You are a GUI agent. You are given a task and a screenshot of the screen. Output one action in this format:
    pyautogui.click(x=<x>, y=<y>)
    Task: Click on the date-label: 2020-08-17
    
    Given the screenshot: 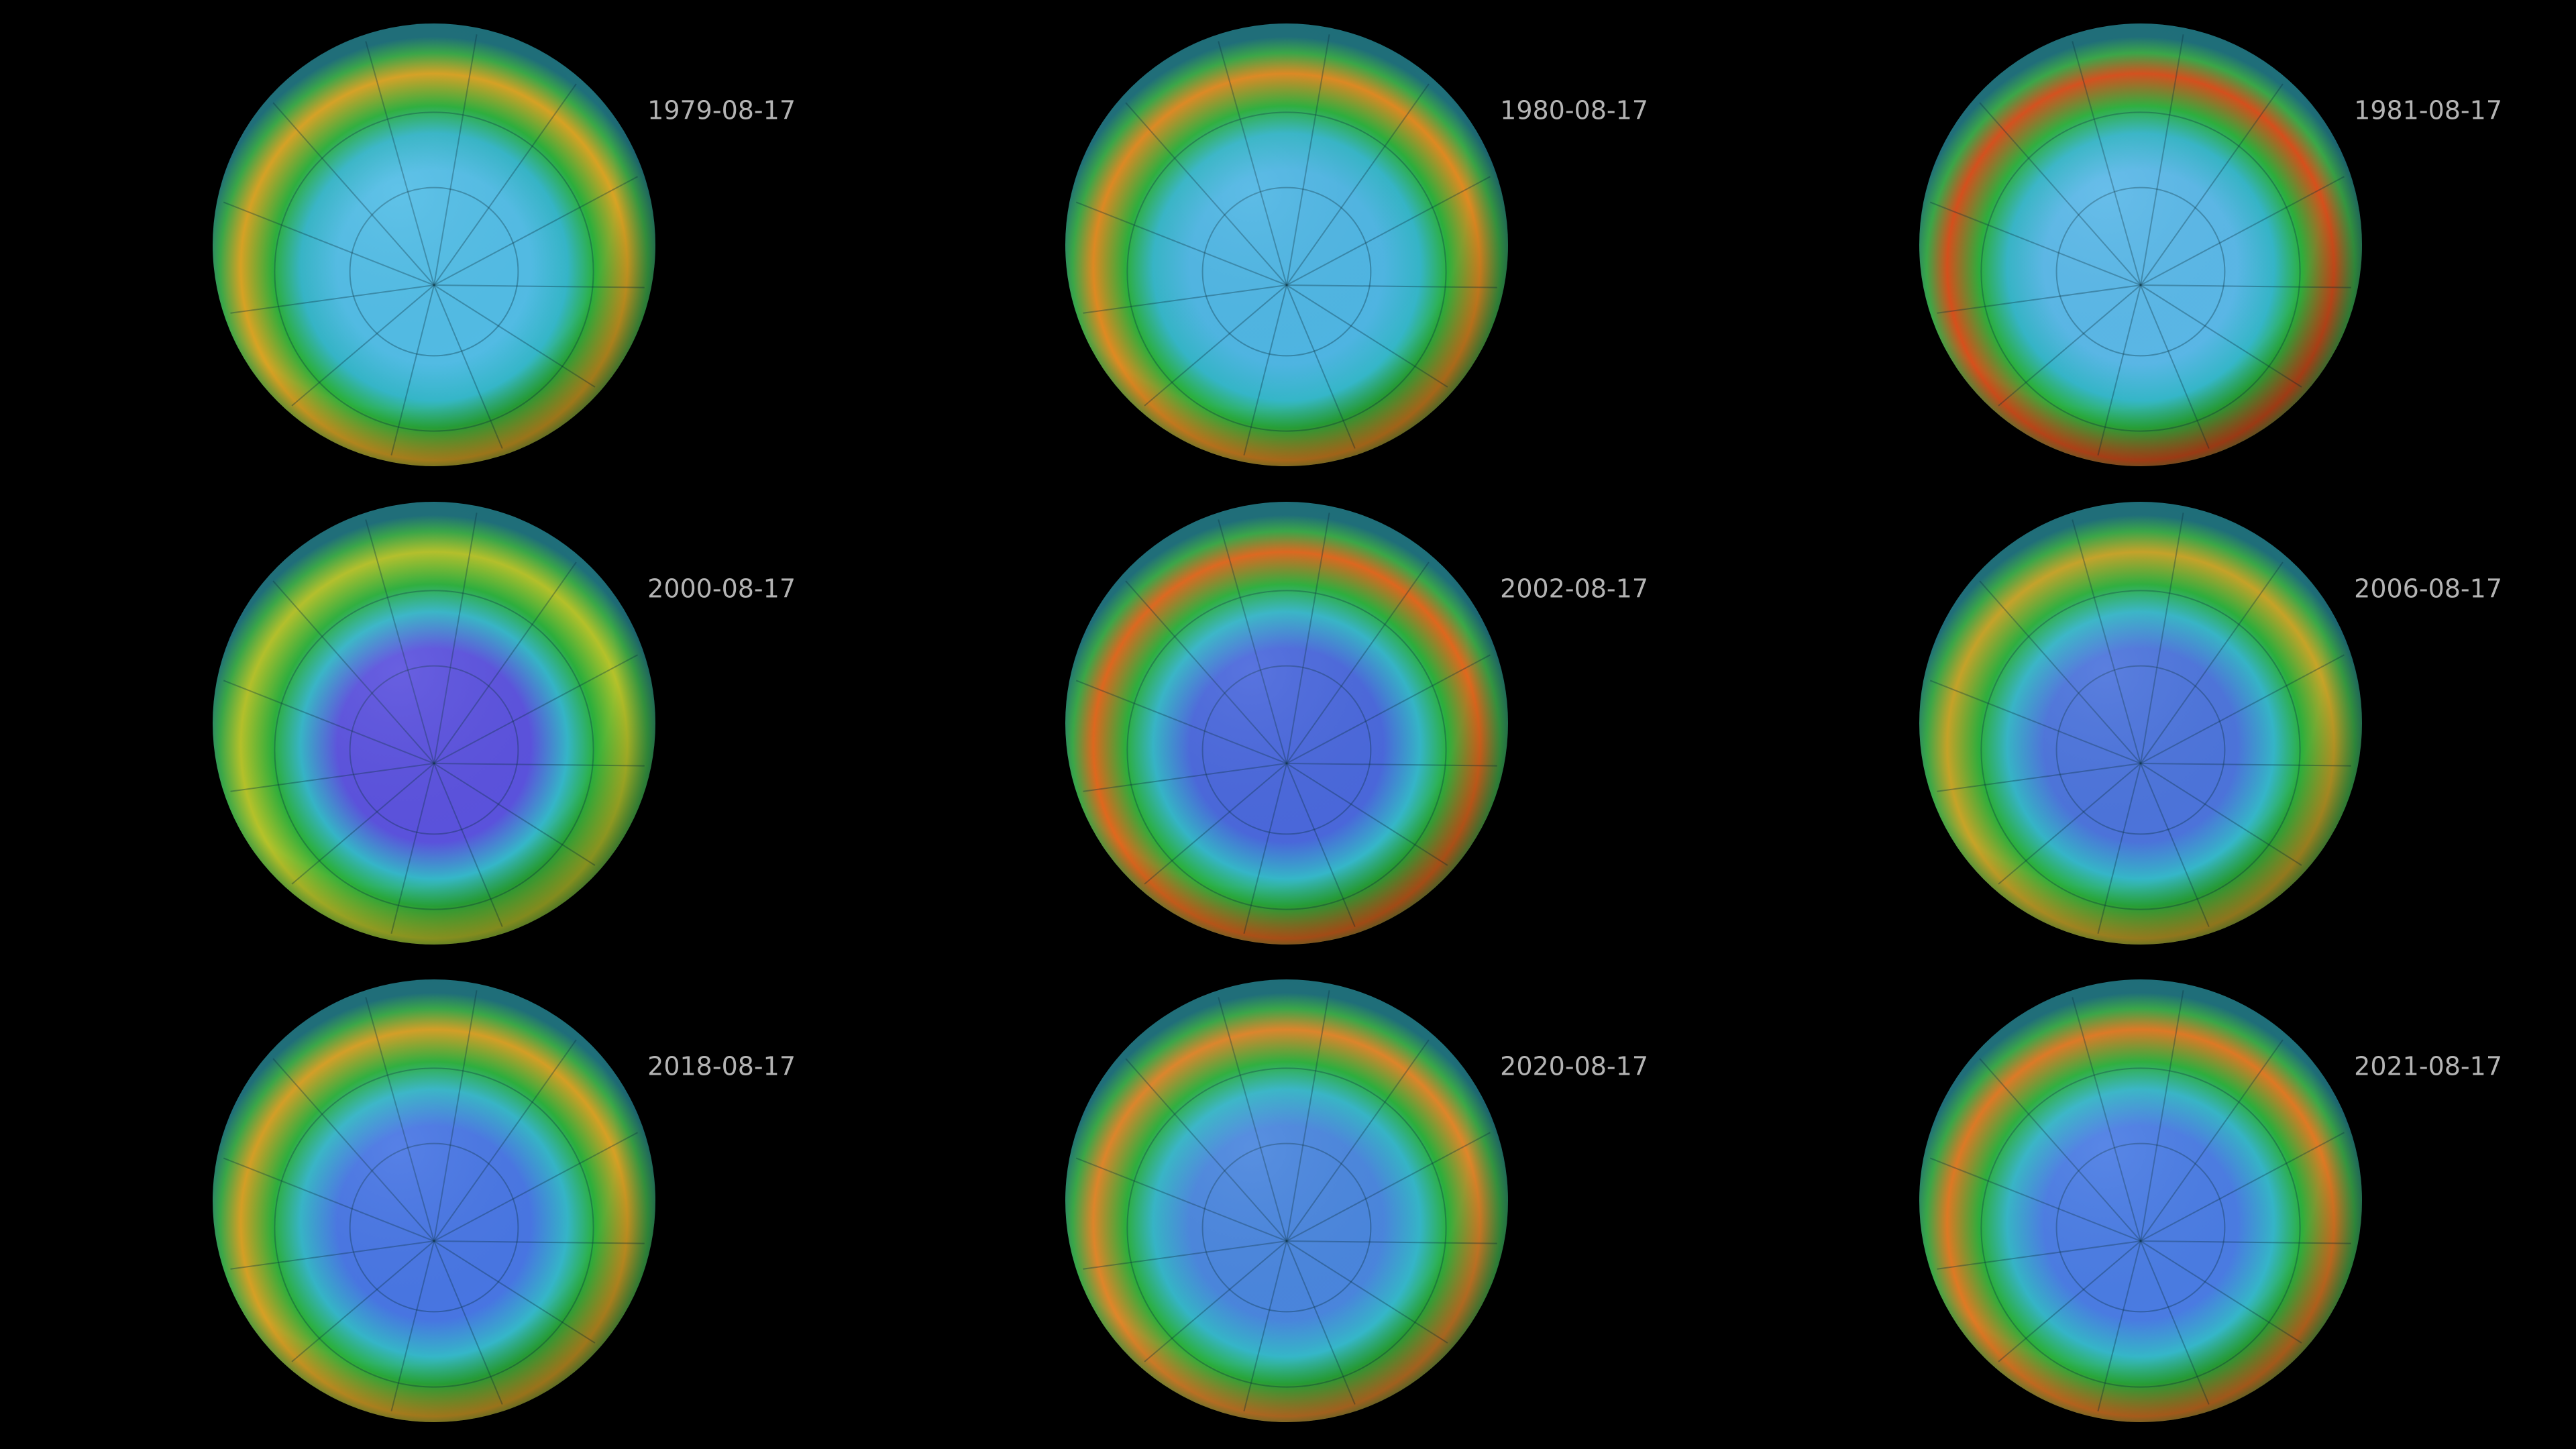 What is the action you would take?
    pyautogui.click(x=1574, y=1066)
    